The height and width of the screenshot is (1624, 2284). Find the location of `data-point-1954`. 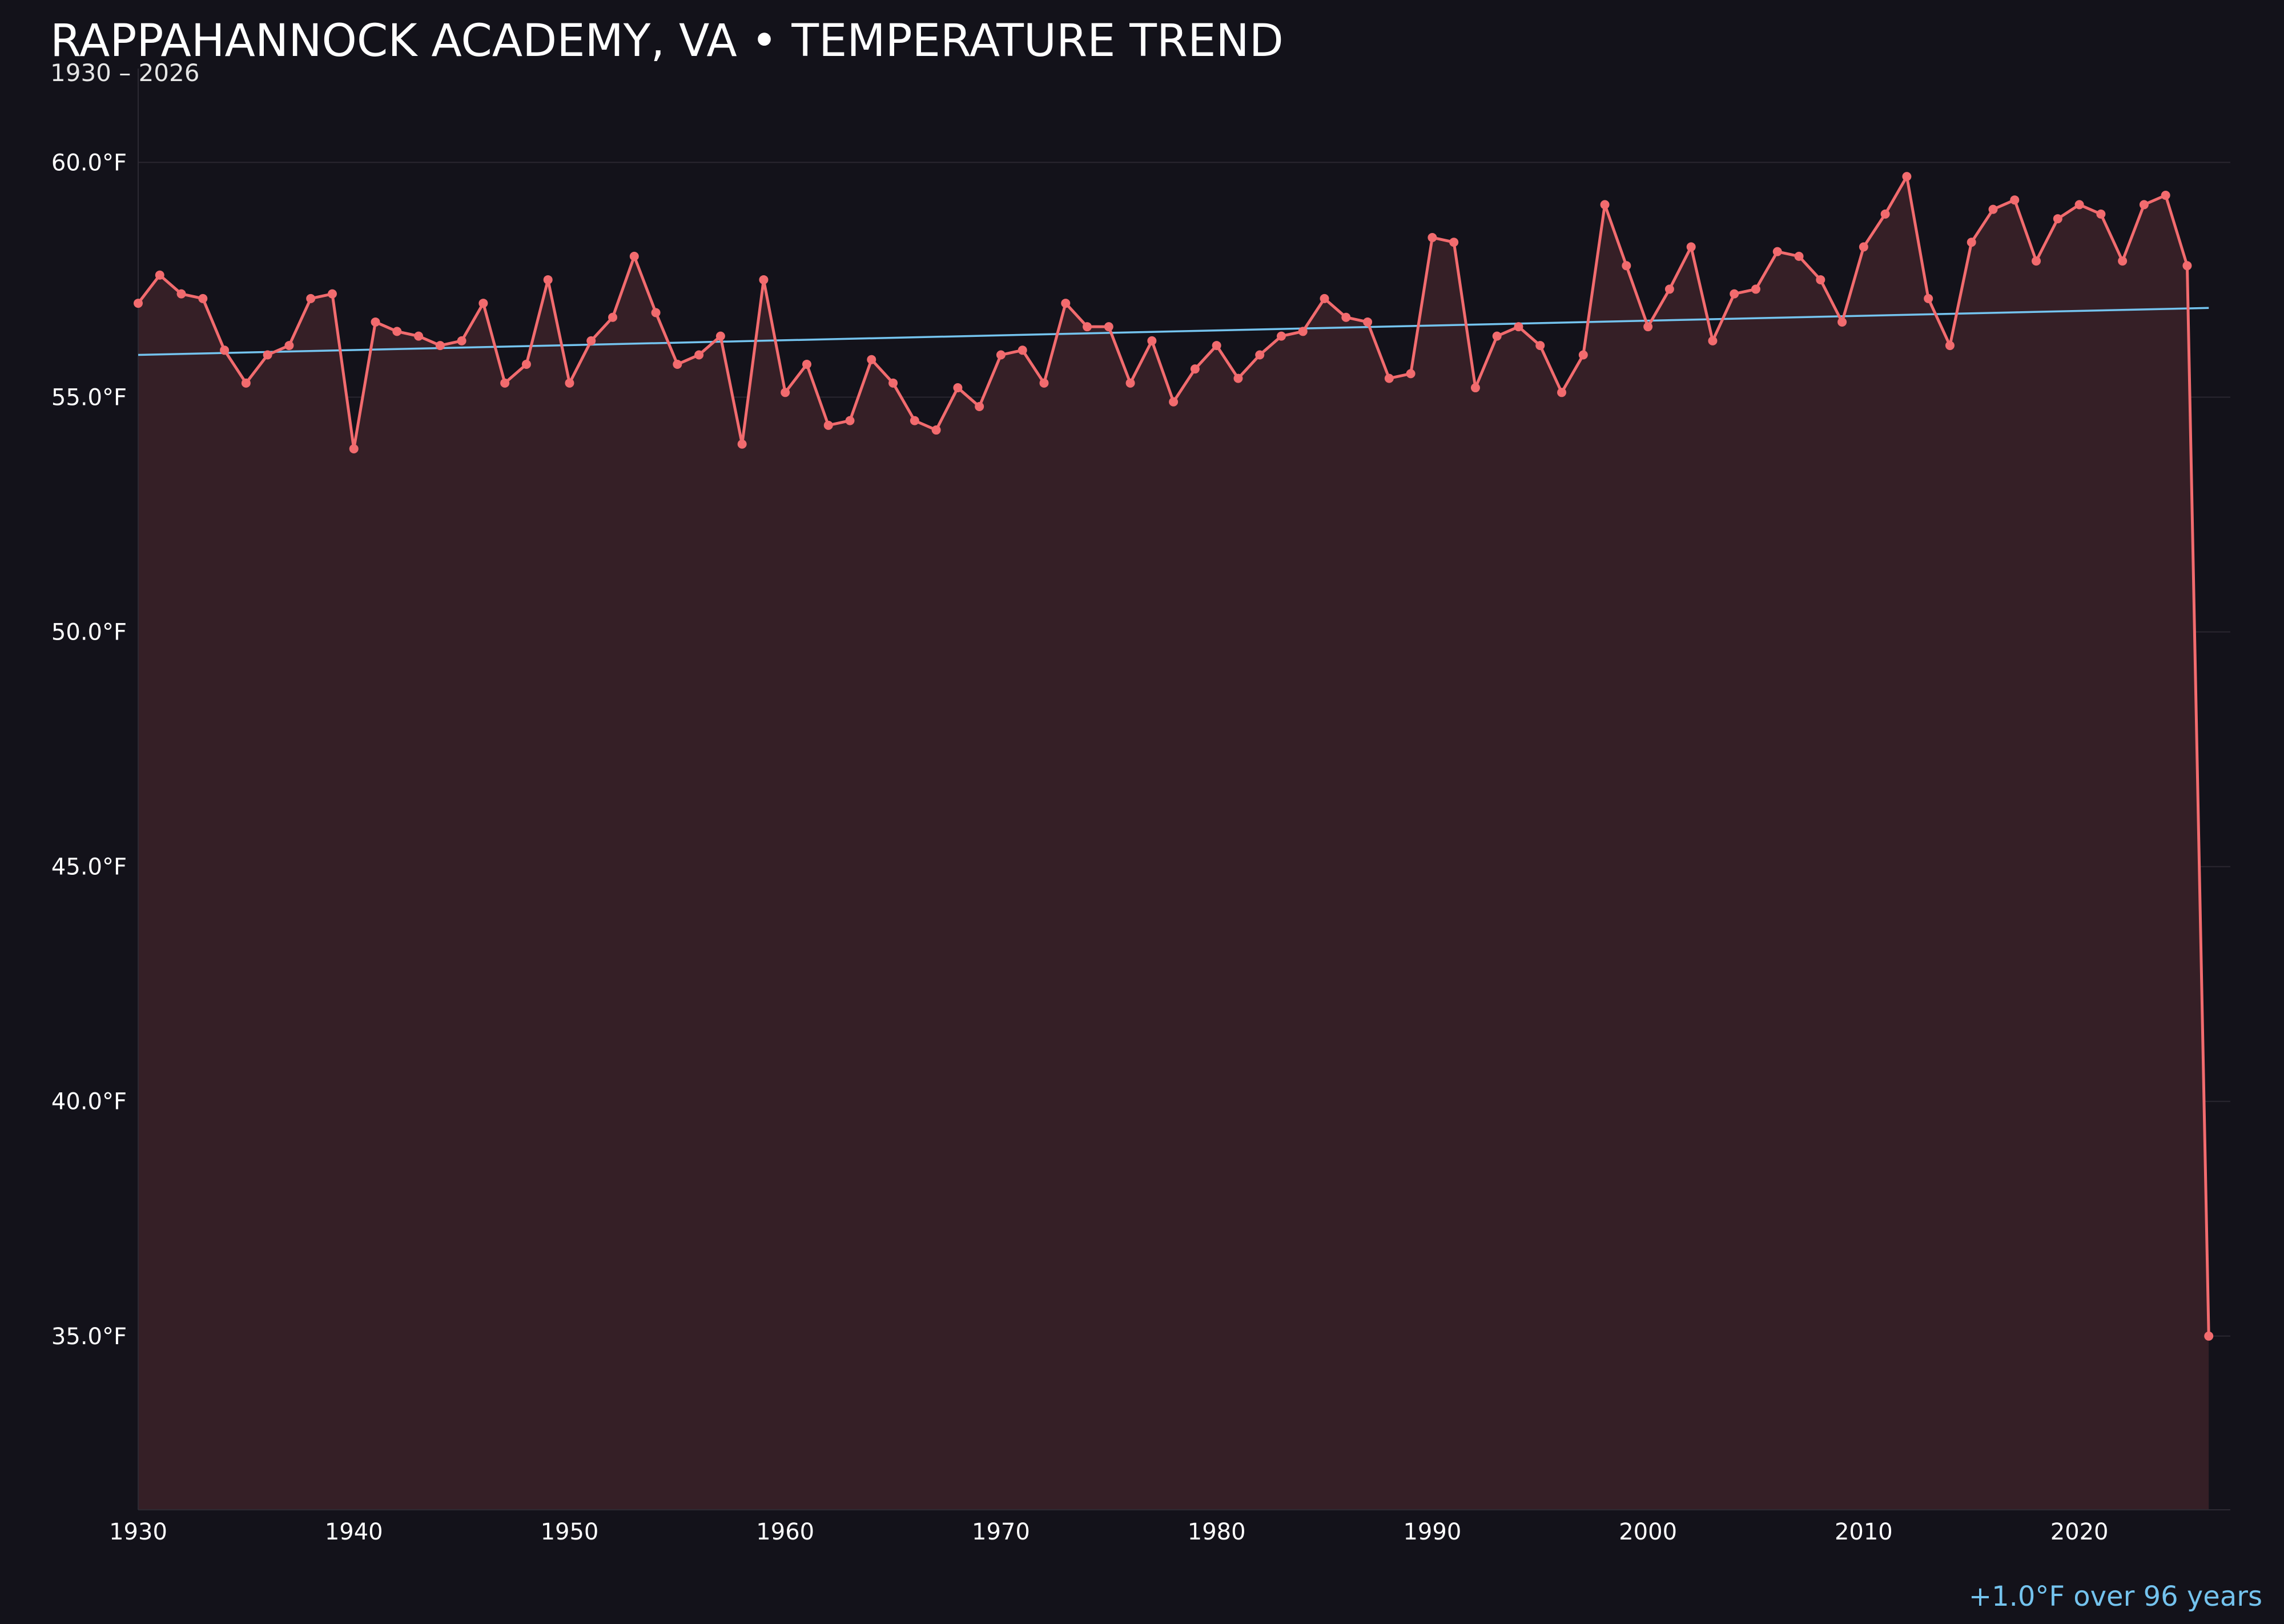

data-point-1954 is located at coordinates (656, 312).